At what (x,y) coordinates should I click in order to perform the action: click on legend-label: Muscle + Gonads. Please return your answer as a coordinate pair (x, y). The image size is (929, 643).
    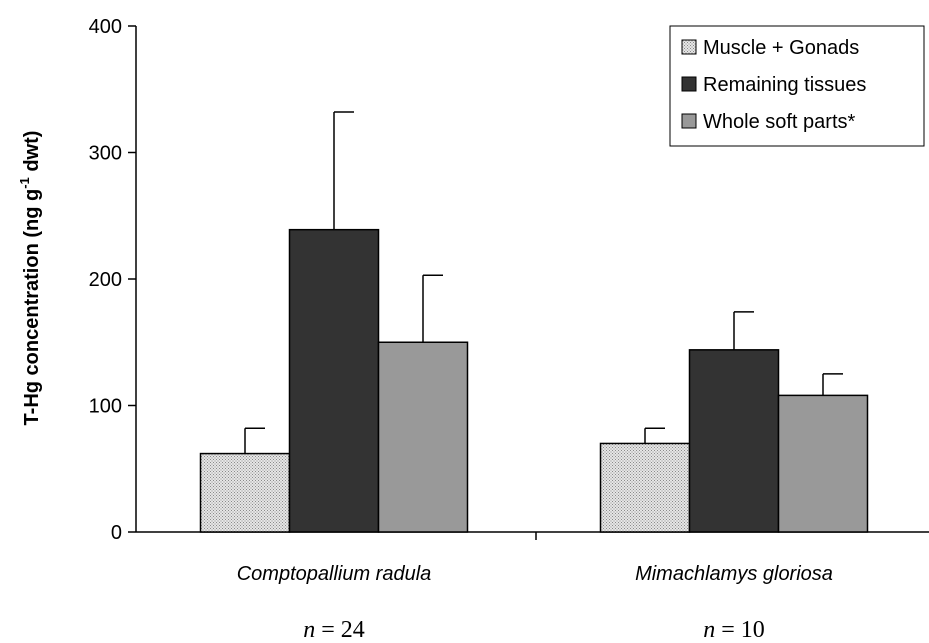
    Looking at the image, I should click on (781, 48).